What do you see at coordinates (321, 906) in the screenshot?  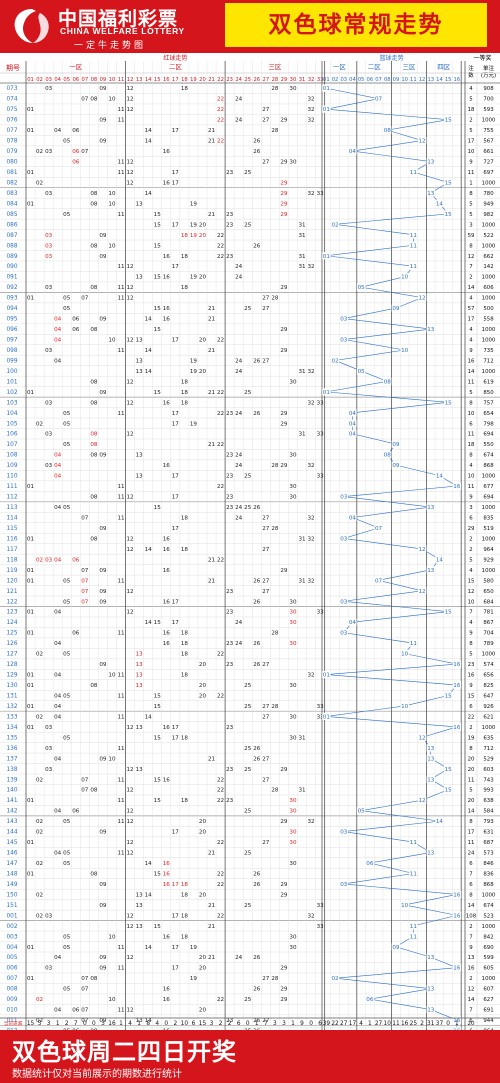 I see `red-ball-number: 33` at bounding box center [321, 906].